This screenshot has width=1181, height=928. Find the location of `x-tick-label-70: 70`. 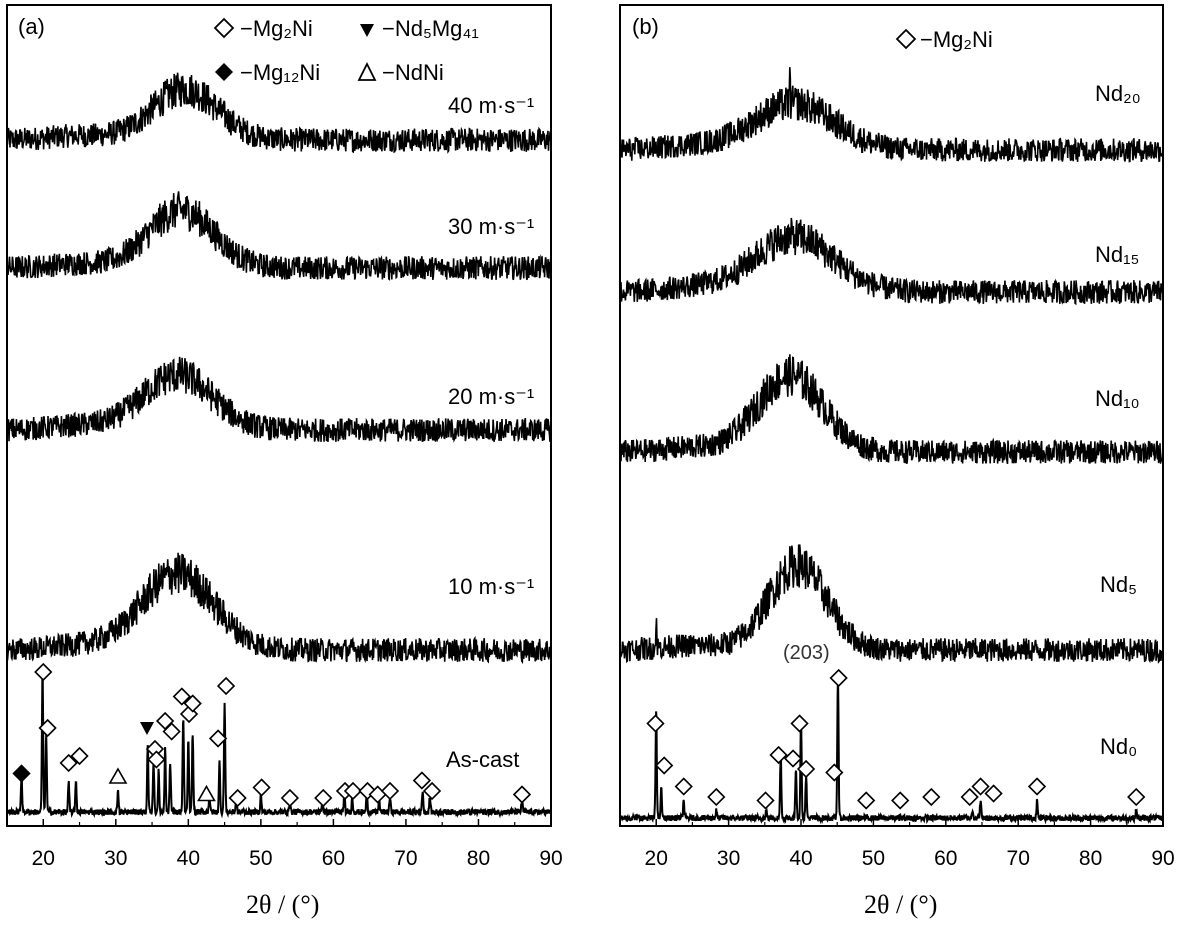

x-tick-label-70: 70 is located at coordinates (405, 858).